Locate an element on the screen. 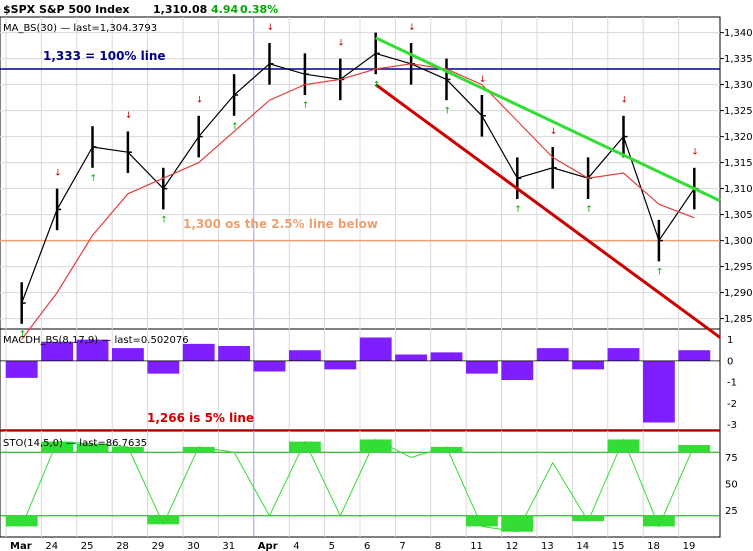 The width and height of the screenshot is (753, 551). x-tick-label: Mar is located at coordinates (21, 546).